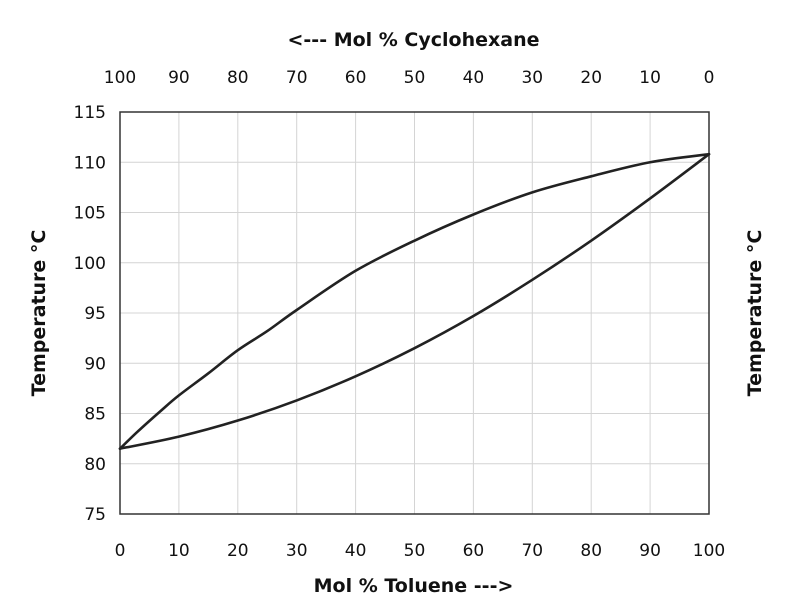 Image resolution: width=788 pixels, height=614 pixels. What do you see at coordinates (532, 78) in the screenshot?
I see `x2-tick-label: 30` at bounding box center [532, 78].